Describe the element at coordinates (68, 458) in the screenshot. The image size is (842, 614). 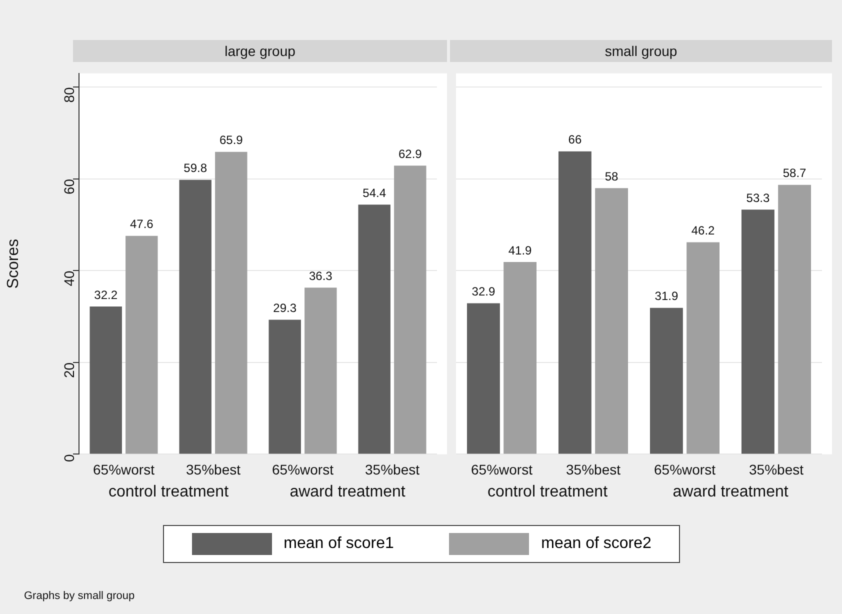
I see `y-tick-label: 0` at that location.